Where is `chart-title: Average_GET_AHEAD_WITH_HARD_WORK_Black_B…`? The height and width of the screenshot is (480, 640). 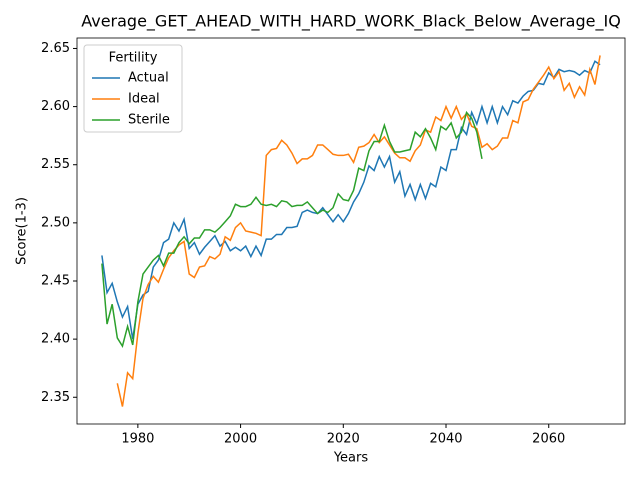
chart-title: Average_GET_AHEAD_WITH_HARD_WORK_Black_B… is located at coordinates (351, 22).